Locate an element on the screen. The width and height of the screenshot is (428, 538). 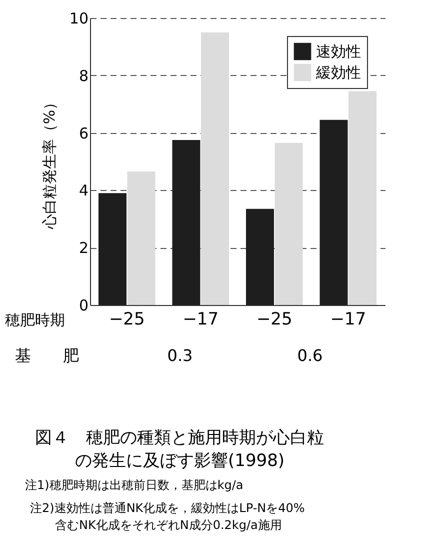
y-tick-label: 0 is located at coordinates (83, 305).